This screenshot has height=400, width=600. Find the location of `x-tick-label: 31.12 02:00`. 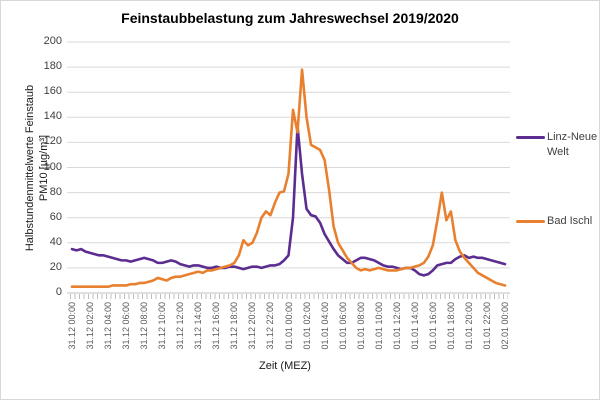

x-tick-label: 31.12 02:00 is located at coordinates (90, 326).